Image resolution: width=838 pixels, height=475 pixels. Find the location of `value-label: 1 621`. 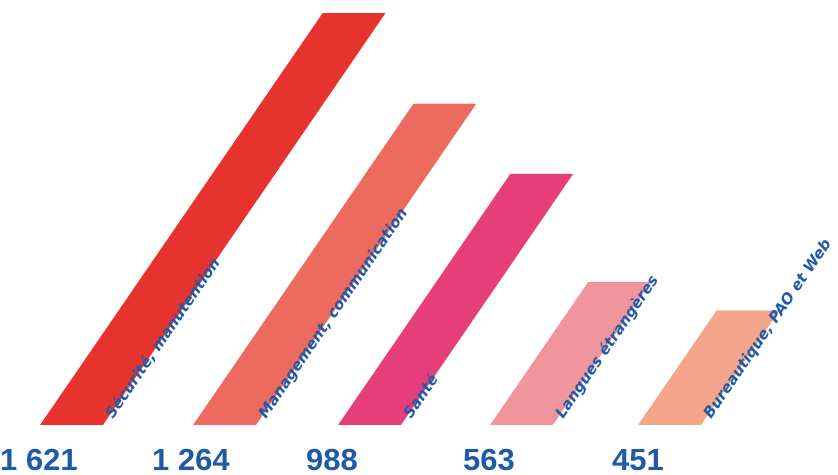

value-label: 1 621 is located at coordinates (39, 458).